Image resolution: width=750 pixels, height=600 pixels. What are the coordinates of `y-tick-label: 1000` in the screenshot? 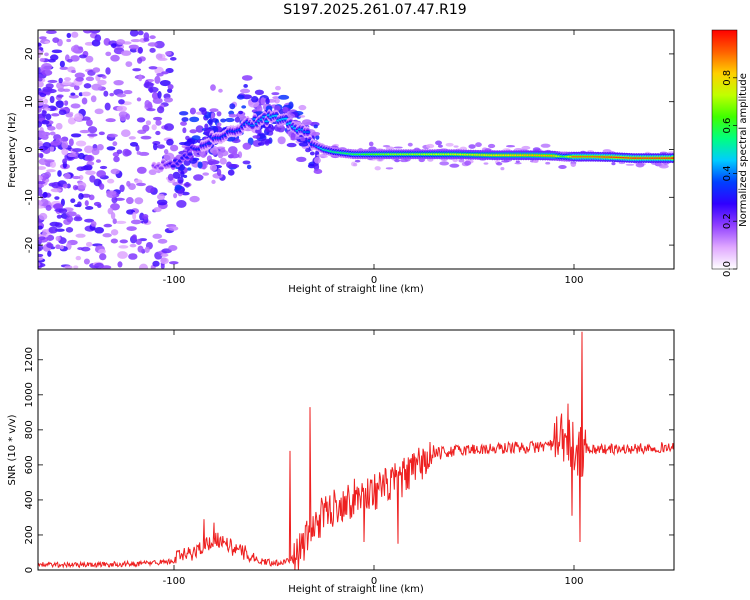 It's located at (29, 394).